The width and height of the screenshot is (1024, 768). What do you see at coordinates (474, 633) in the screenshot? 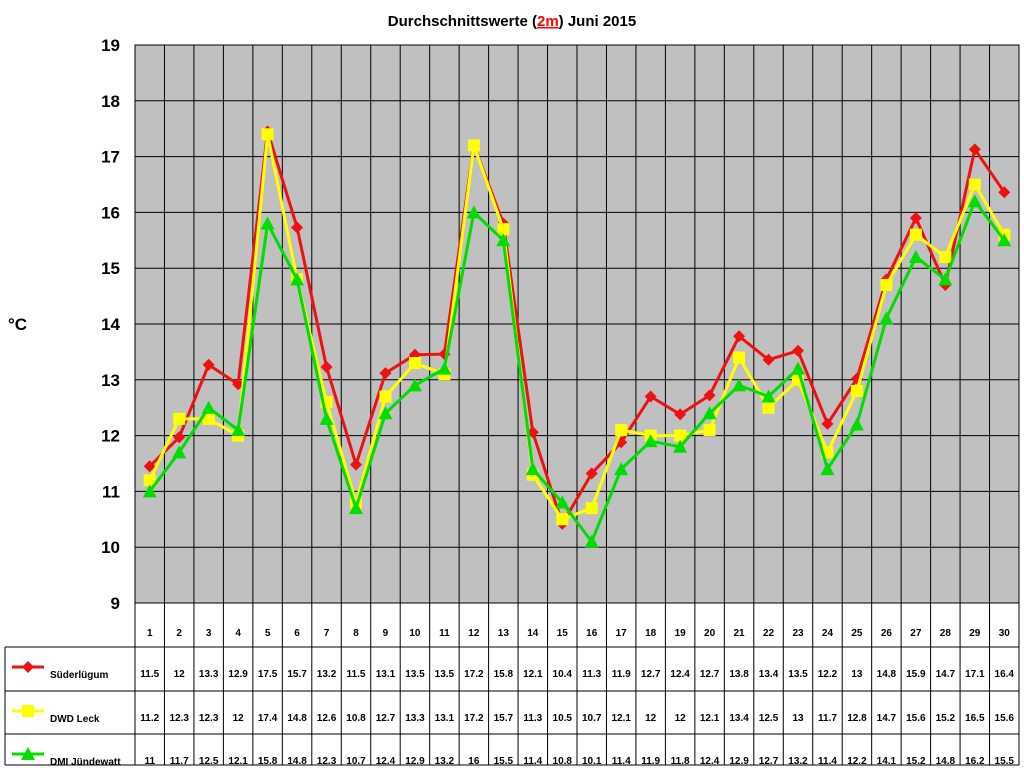
I see `x-category-label: 12` at bounding box center [474, 633].